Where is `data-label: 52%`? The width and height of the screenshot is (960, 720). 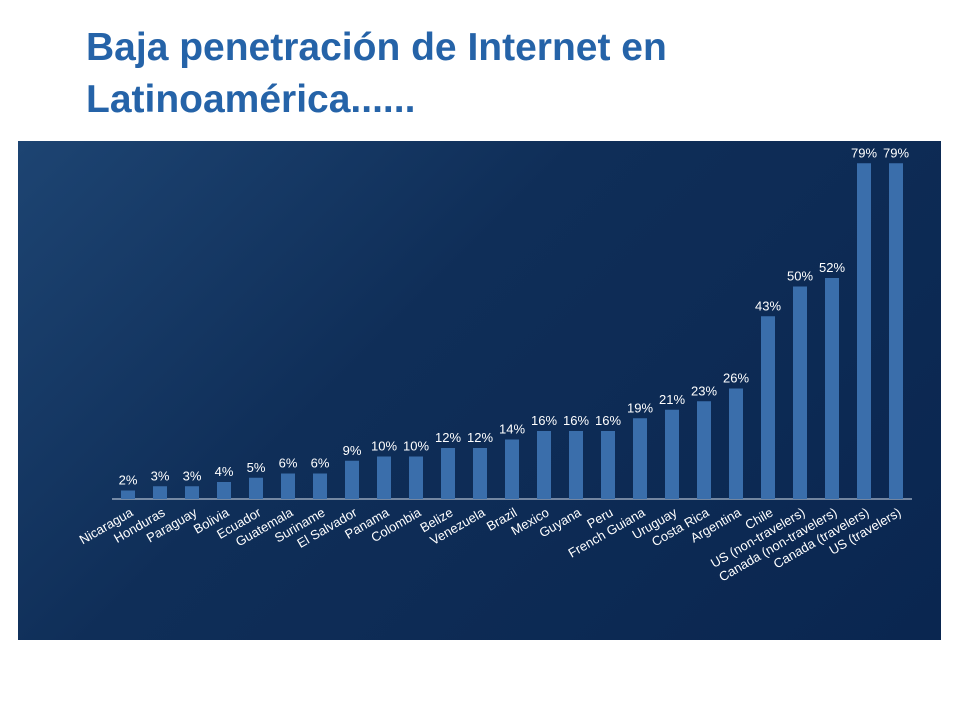 data-label: 52% is located at coordinates (832, 267).